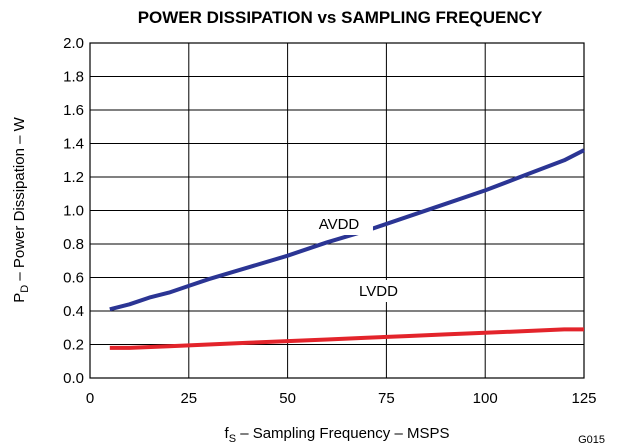  Describe the element at coordinates (337, 435) in the screenshot. I see `x-axis-label: fS – Sampling Frequency – MSPS` at that location.